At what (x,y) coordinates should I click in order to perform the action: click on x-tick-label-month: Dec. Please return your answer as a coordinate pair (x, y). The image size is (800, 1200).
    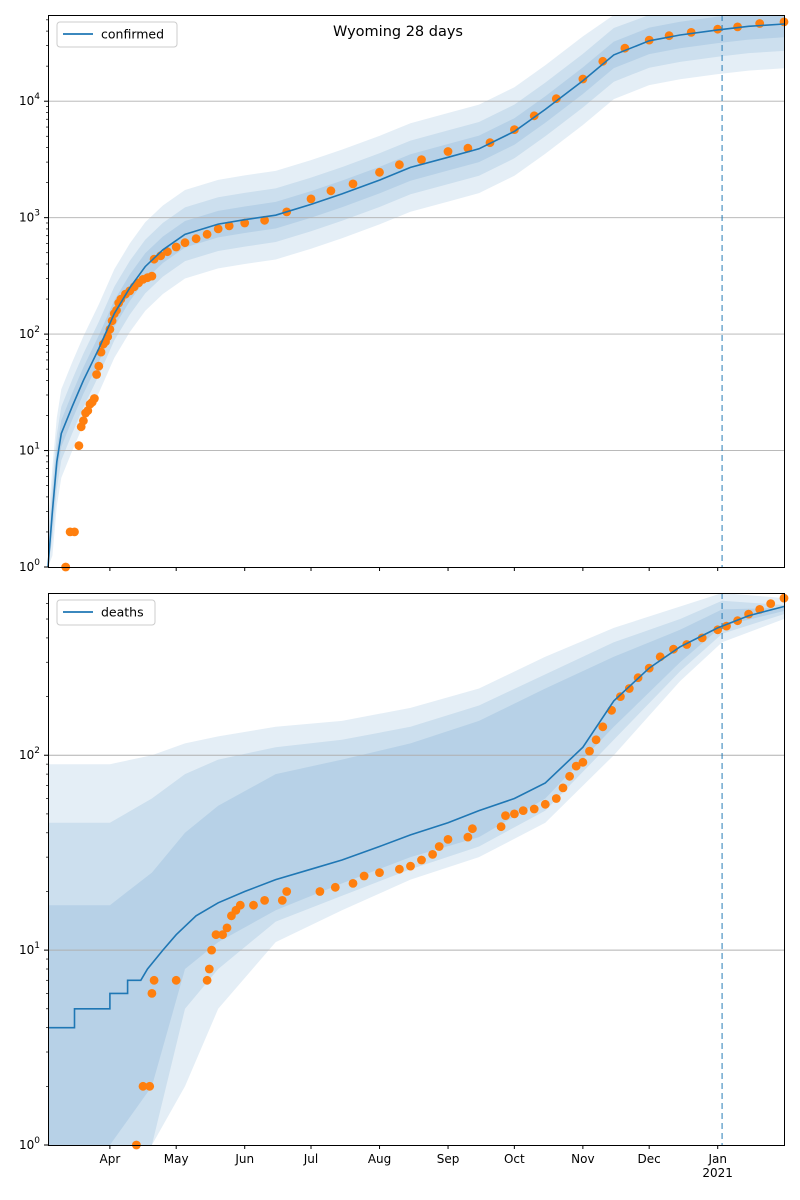
    Looking at the image, I should click on (649, 1159).